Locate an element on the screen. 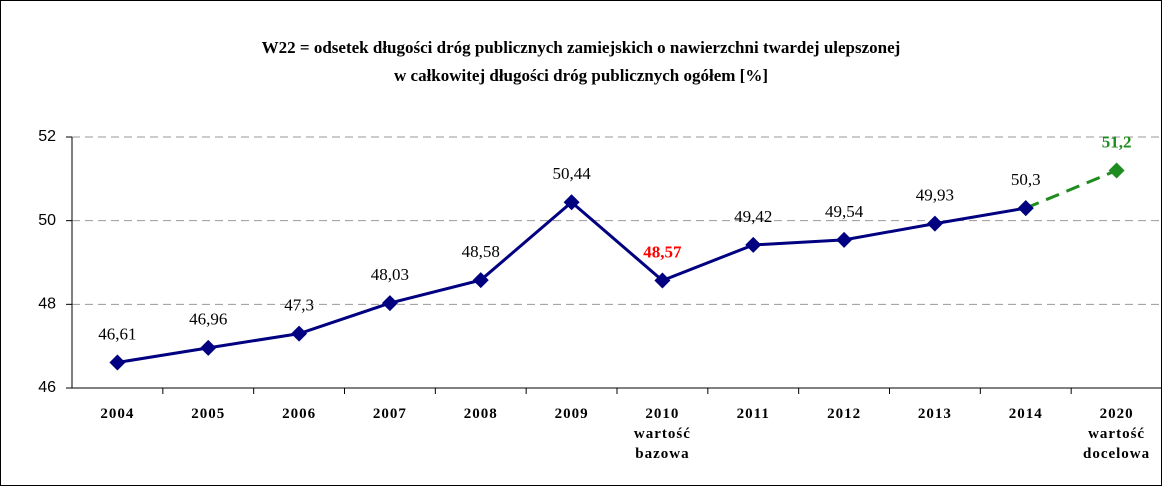  data-label: 47,3 is located at coordinates (299, 305).